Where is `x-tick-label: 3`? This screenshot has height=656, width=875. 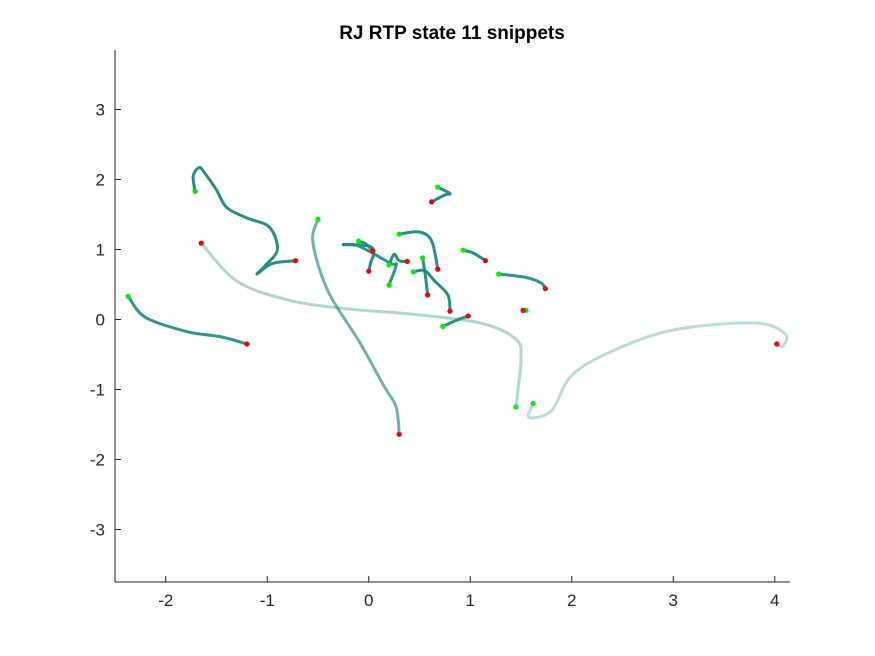 x-tick-label: 3 is located at coordinates (673, 600).